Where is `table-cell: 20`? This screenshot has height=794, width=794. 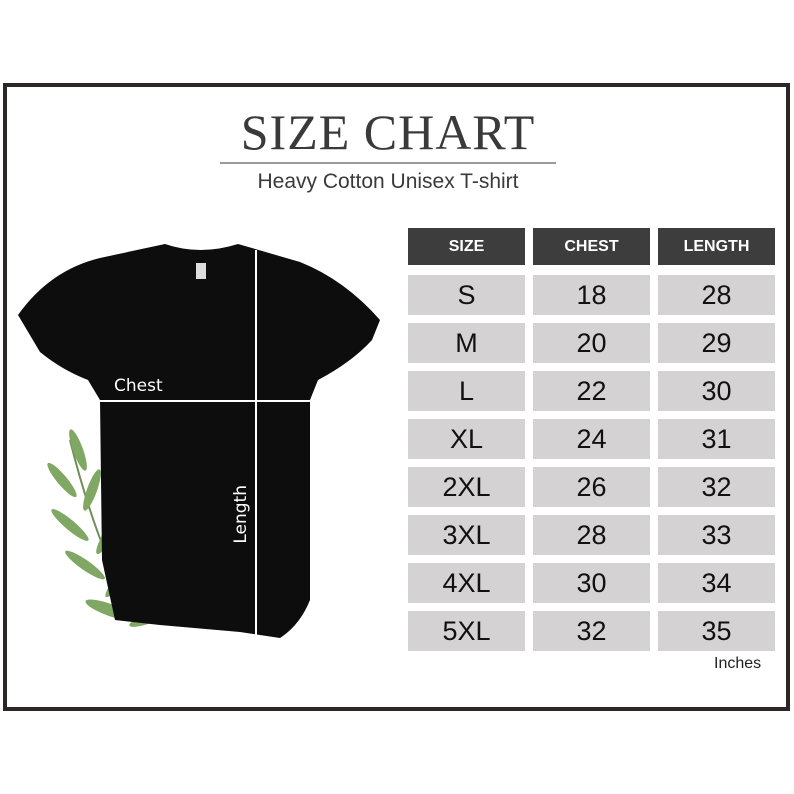 table-cell: 20 is located at coordinates (591, 343).